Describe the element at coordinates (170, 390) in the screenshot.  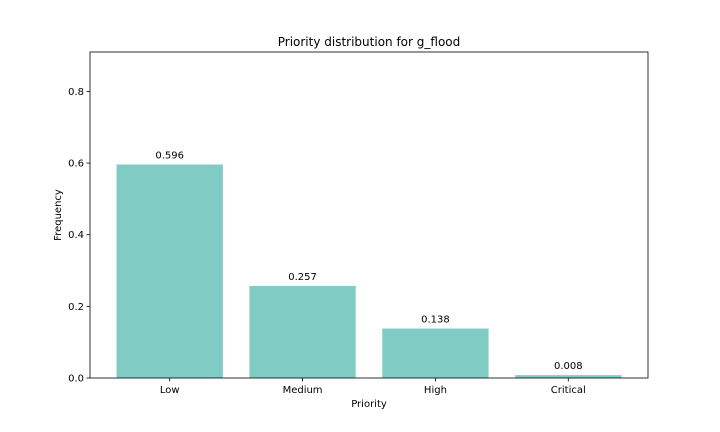
I see `x-tick-label: Low` at that location.